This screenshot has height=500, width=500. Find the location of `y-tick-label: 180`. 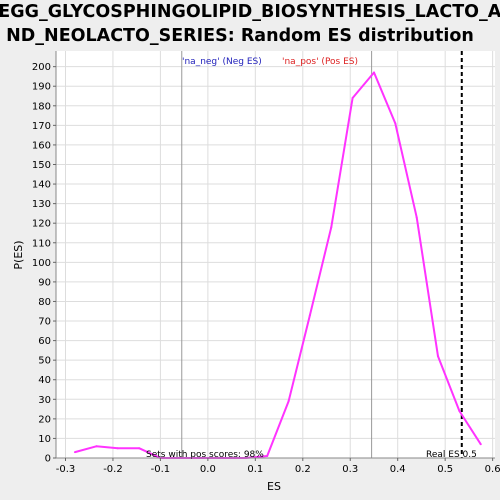

y-tick-label: 180 is located at coordinates (41, 106).